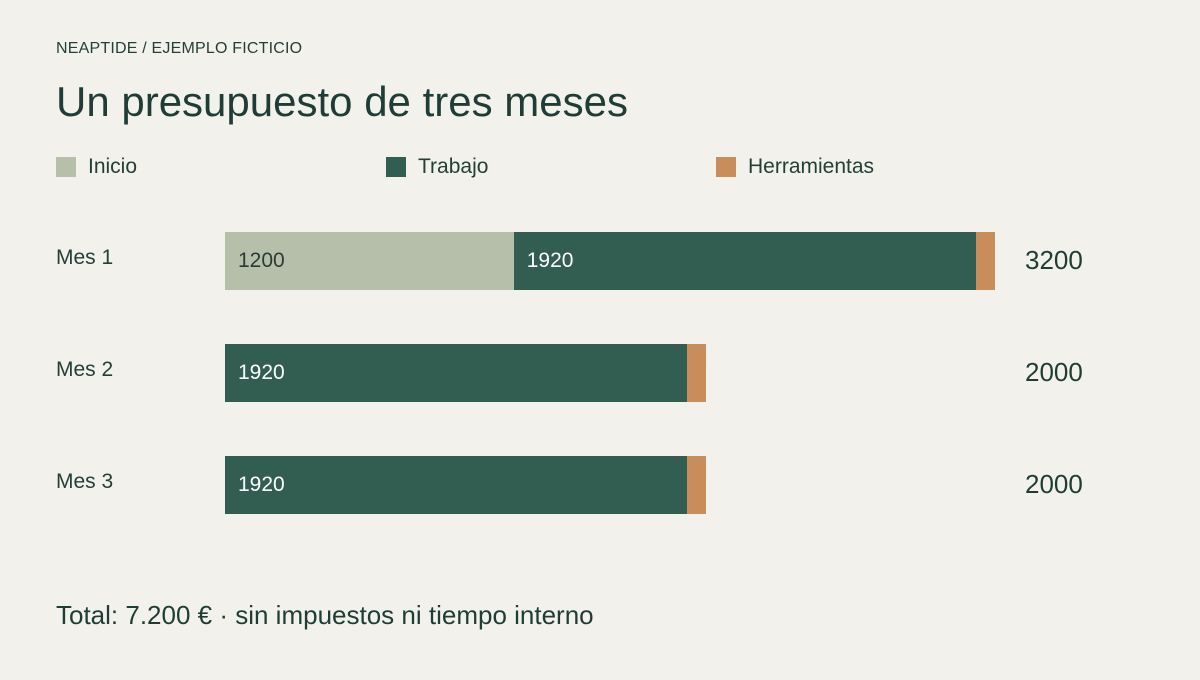 The width and height of the screenshot is (1200, 680). What do you see at coordinates (456, 373) in the screenshot?
I see `bar-segment-trabajo-2: 1920` at bounding box center [456, 373].